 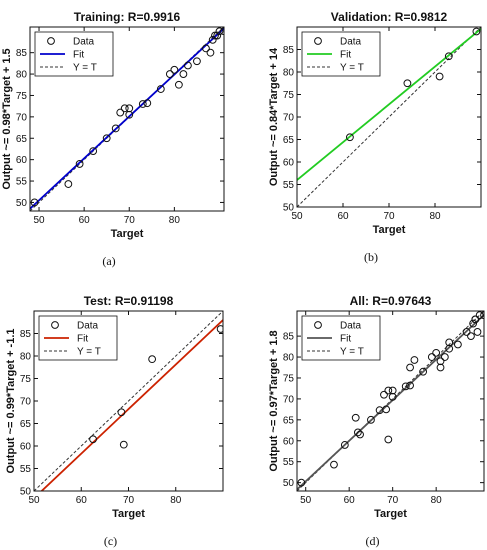 I want to click on sub-caption: (a), so click(x=108, y=261).